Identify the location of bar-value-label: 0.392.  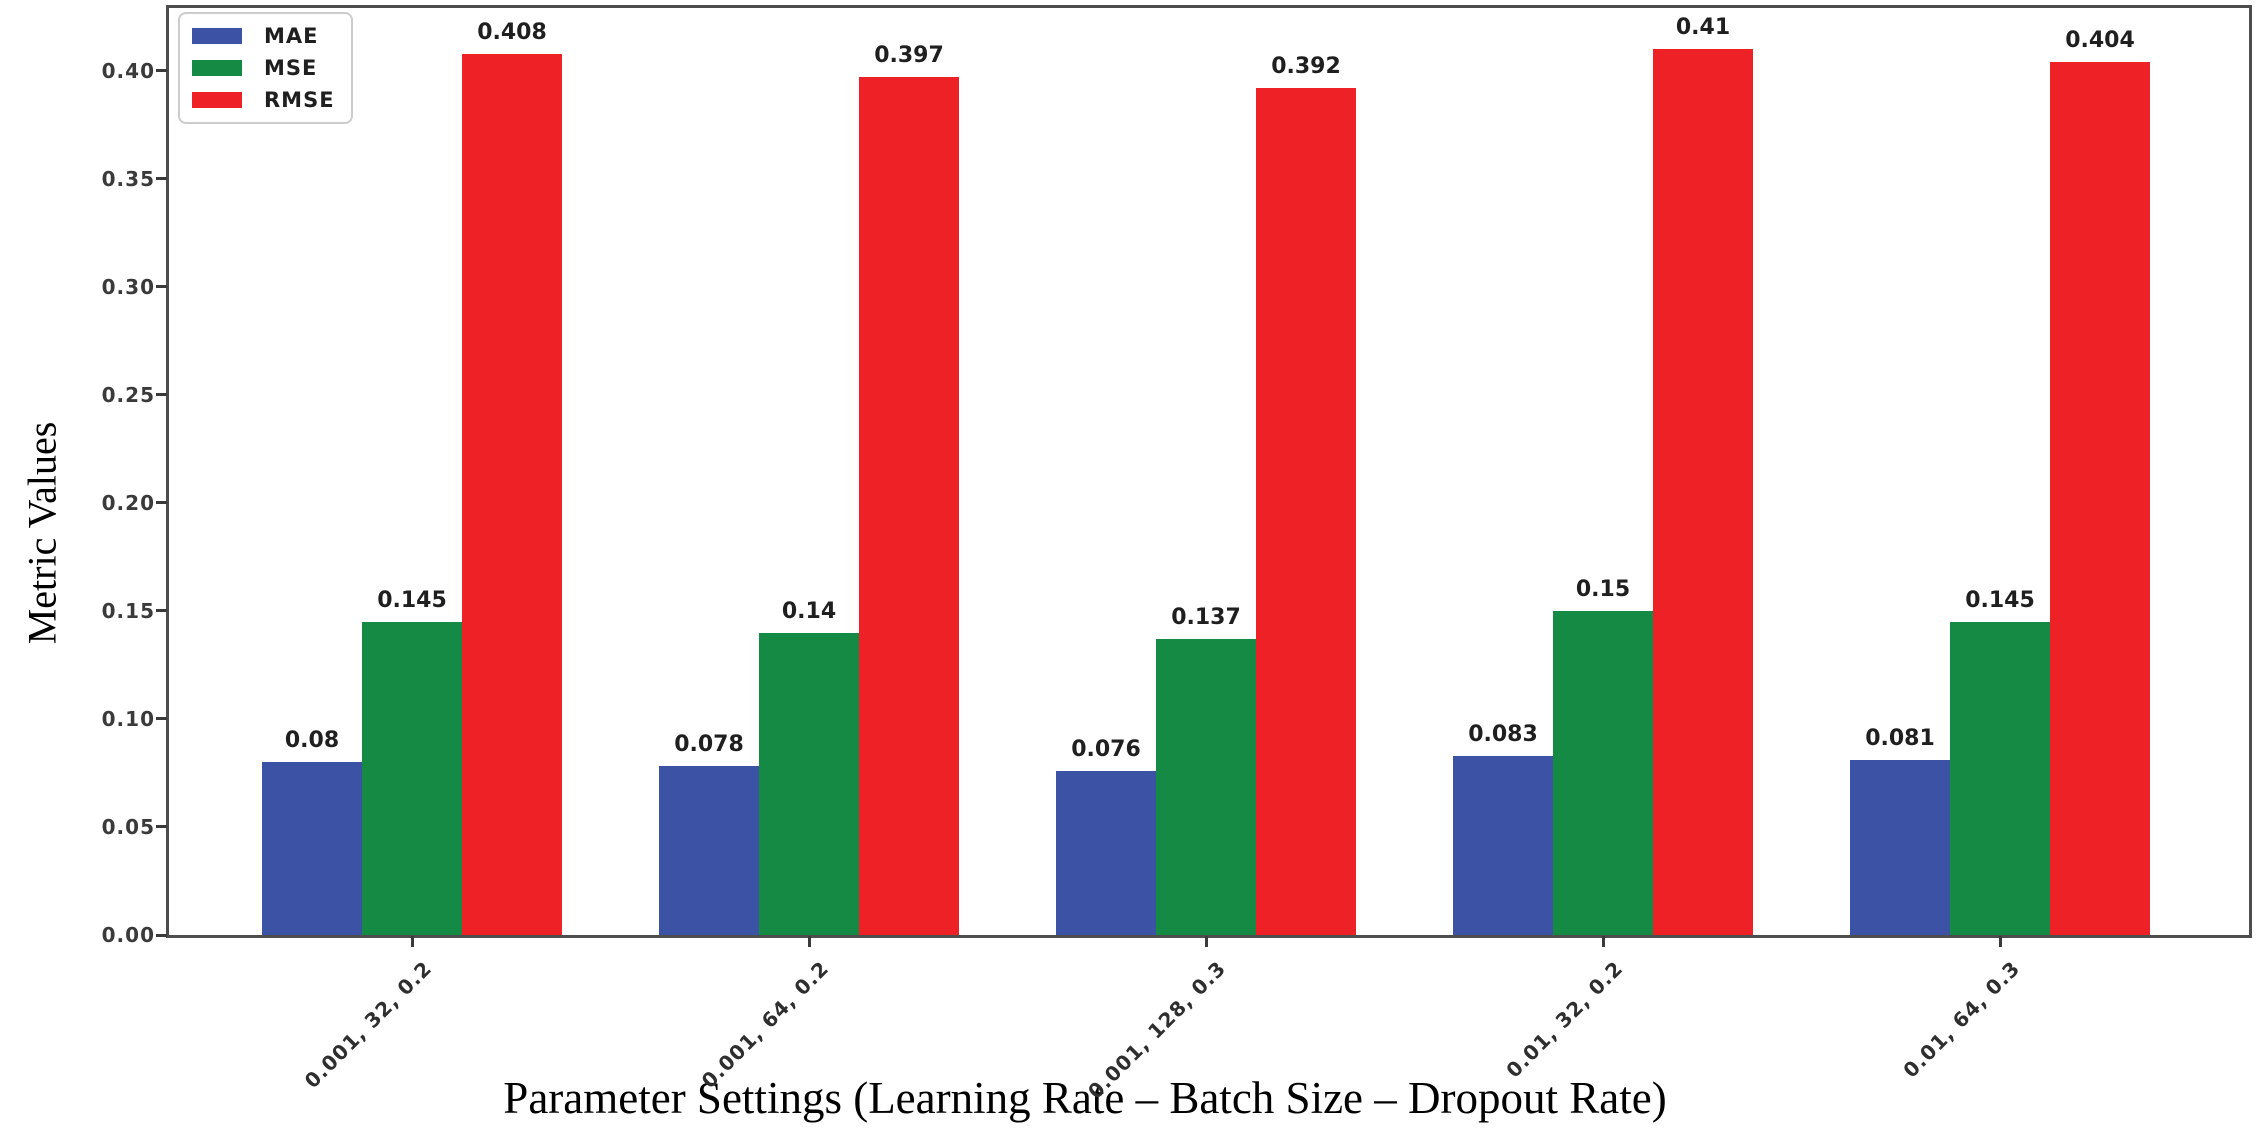
(1306, 67).